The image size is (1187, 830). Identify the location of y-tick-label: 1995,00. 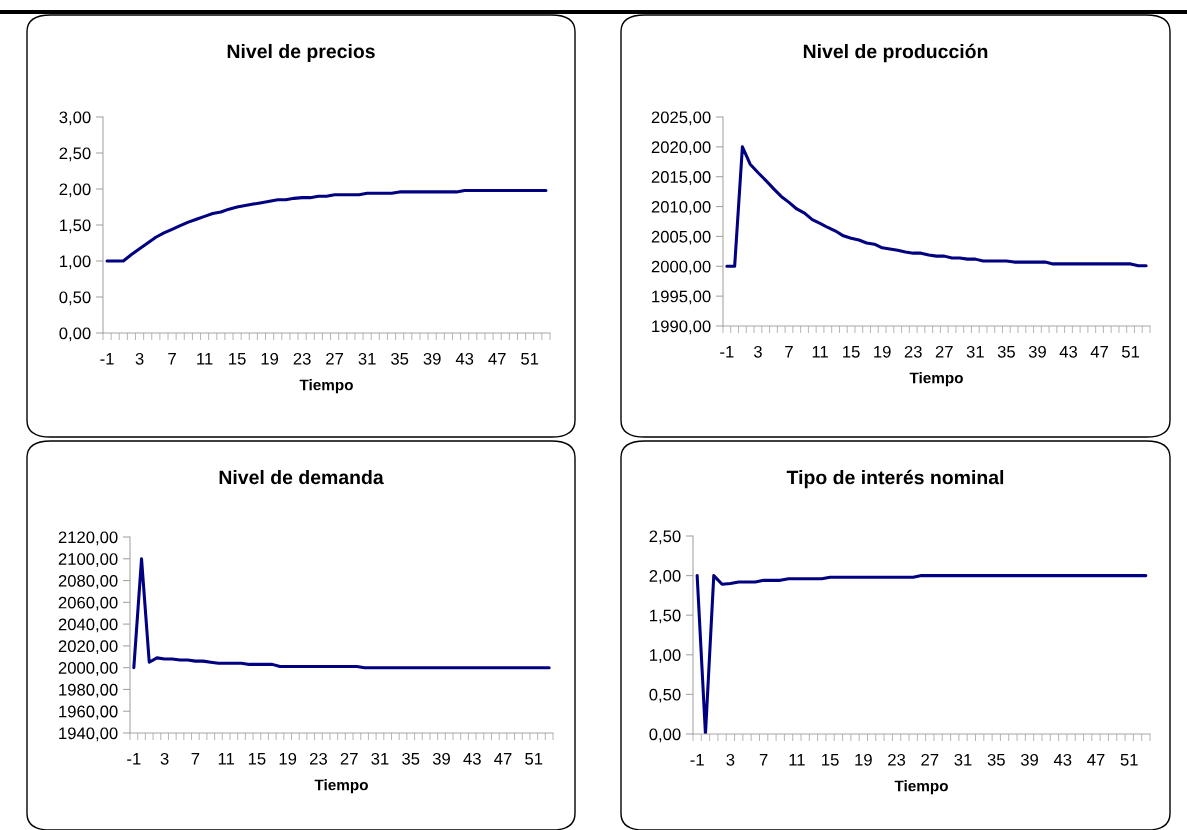
(681, 297).